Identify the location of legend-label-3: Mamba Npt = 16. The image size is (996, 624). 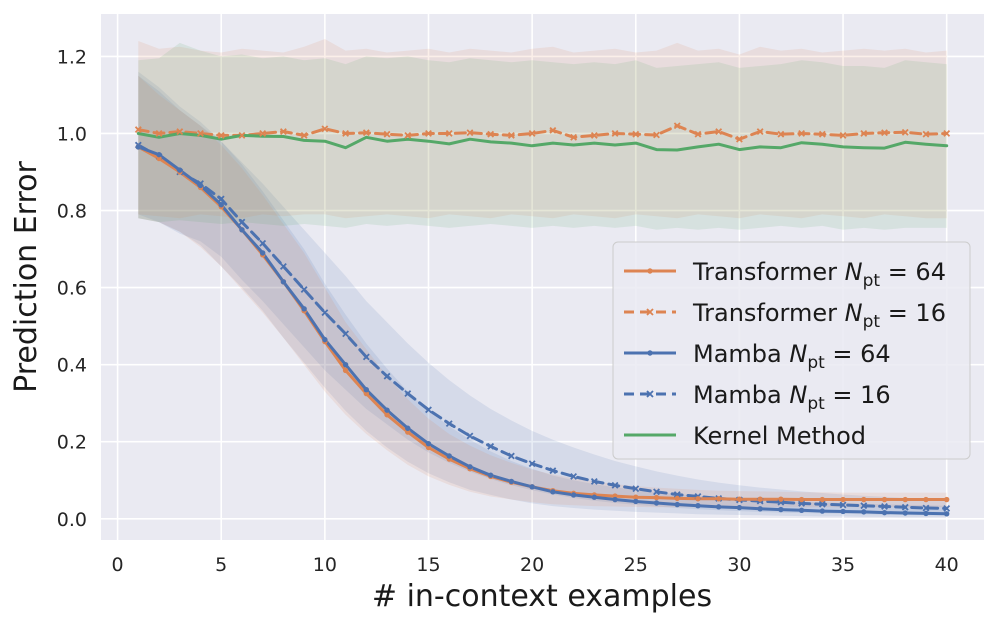
(792, 397).